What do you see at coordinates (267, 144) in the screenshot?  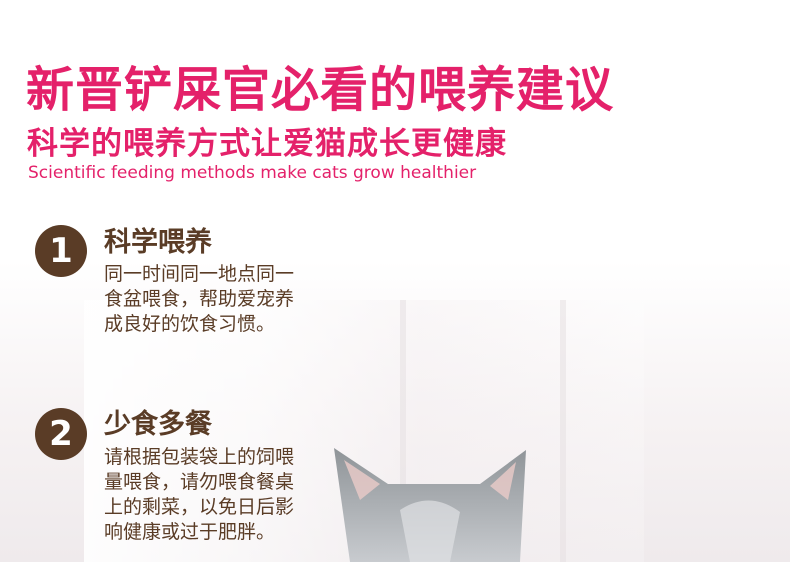 I see `page-subtitle: 科学的喂养方式让爱猫成长更健康` at bounding box center [267, 144].